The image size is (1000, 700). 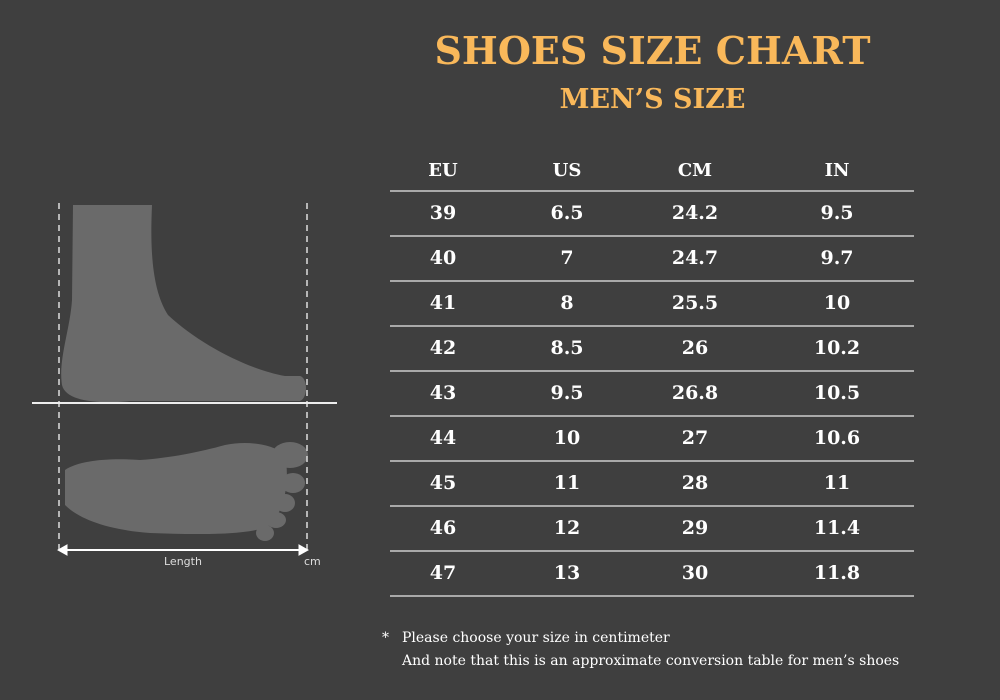 I want to click on table-cell: 26.8, so click(x=695, y=393).